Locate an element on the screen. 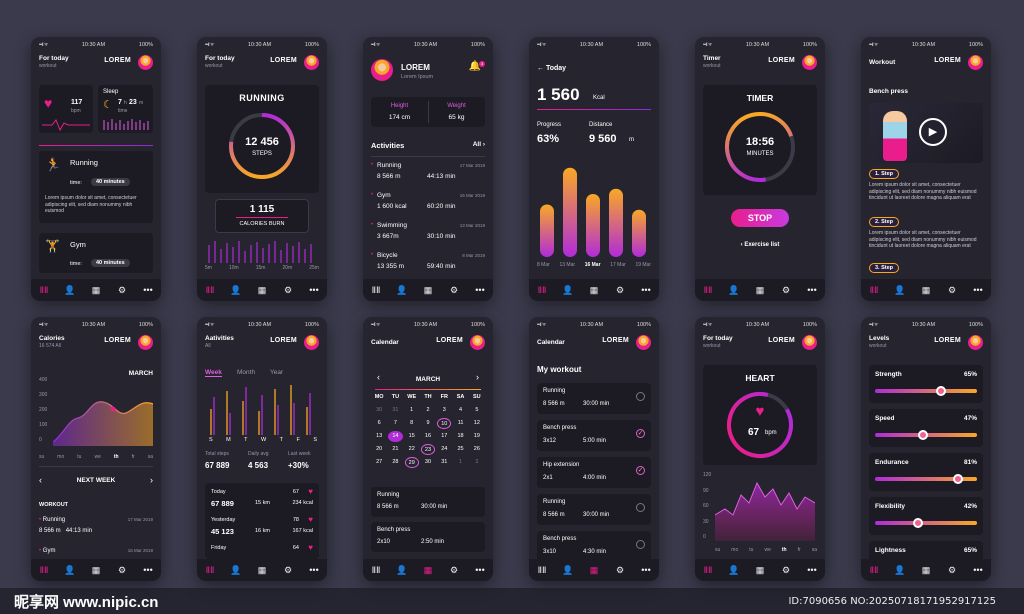 This screenshot has height=614, width=1024. calendar-day: 10 is located at coordinates (444, 423).